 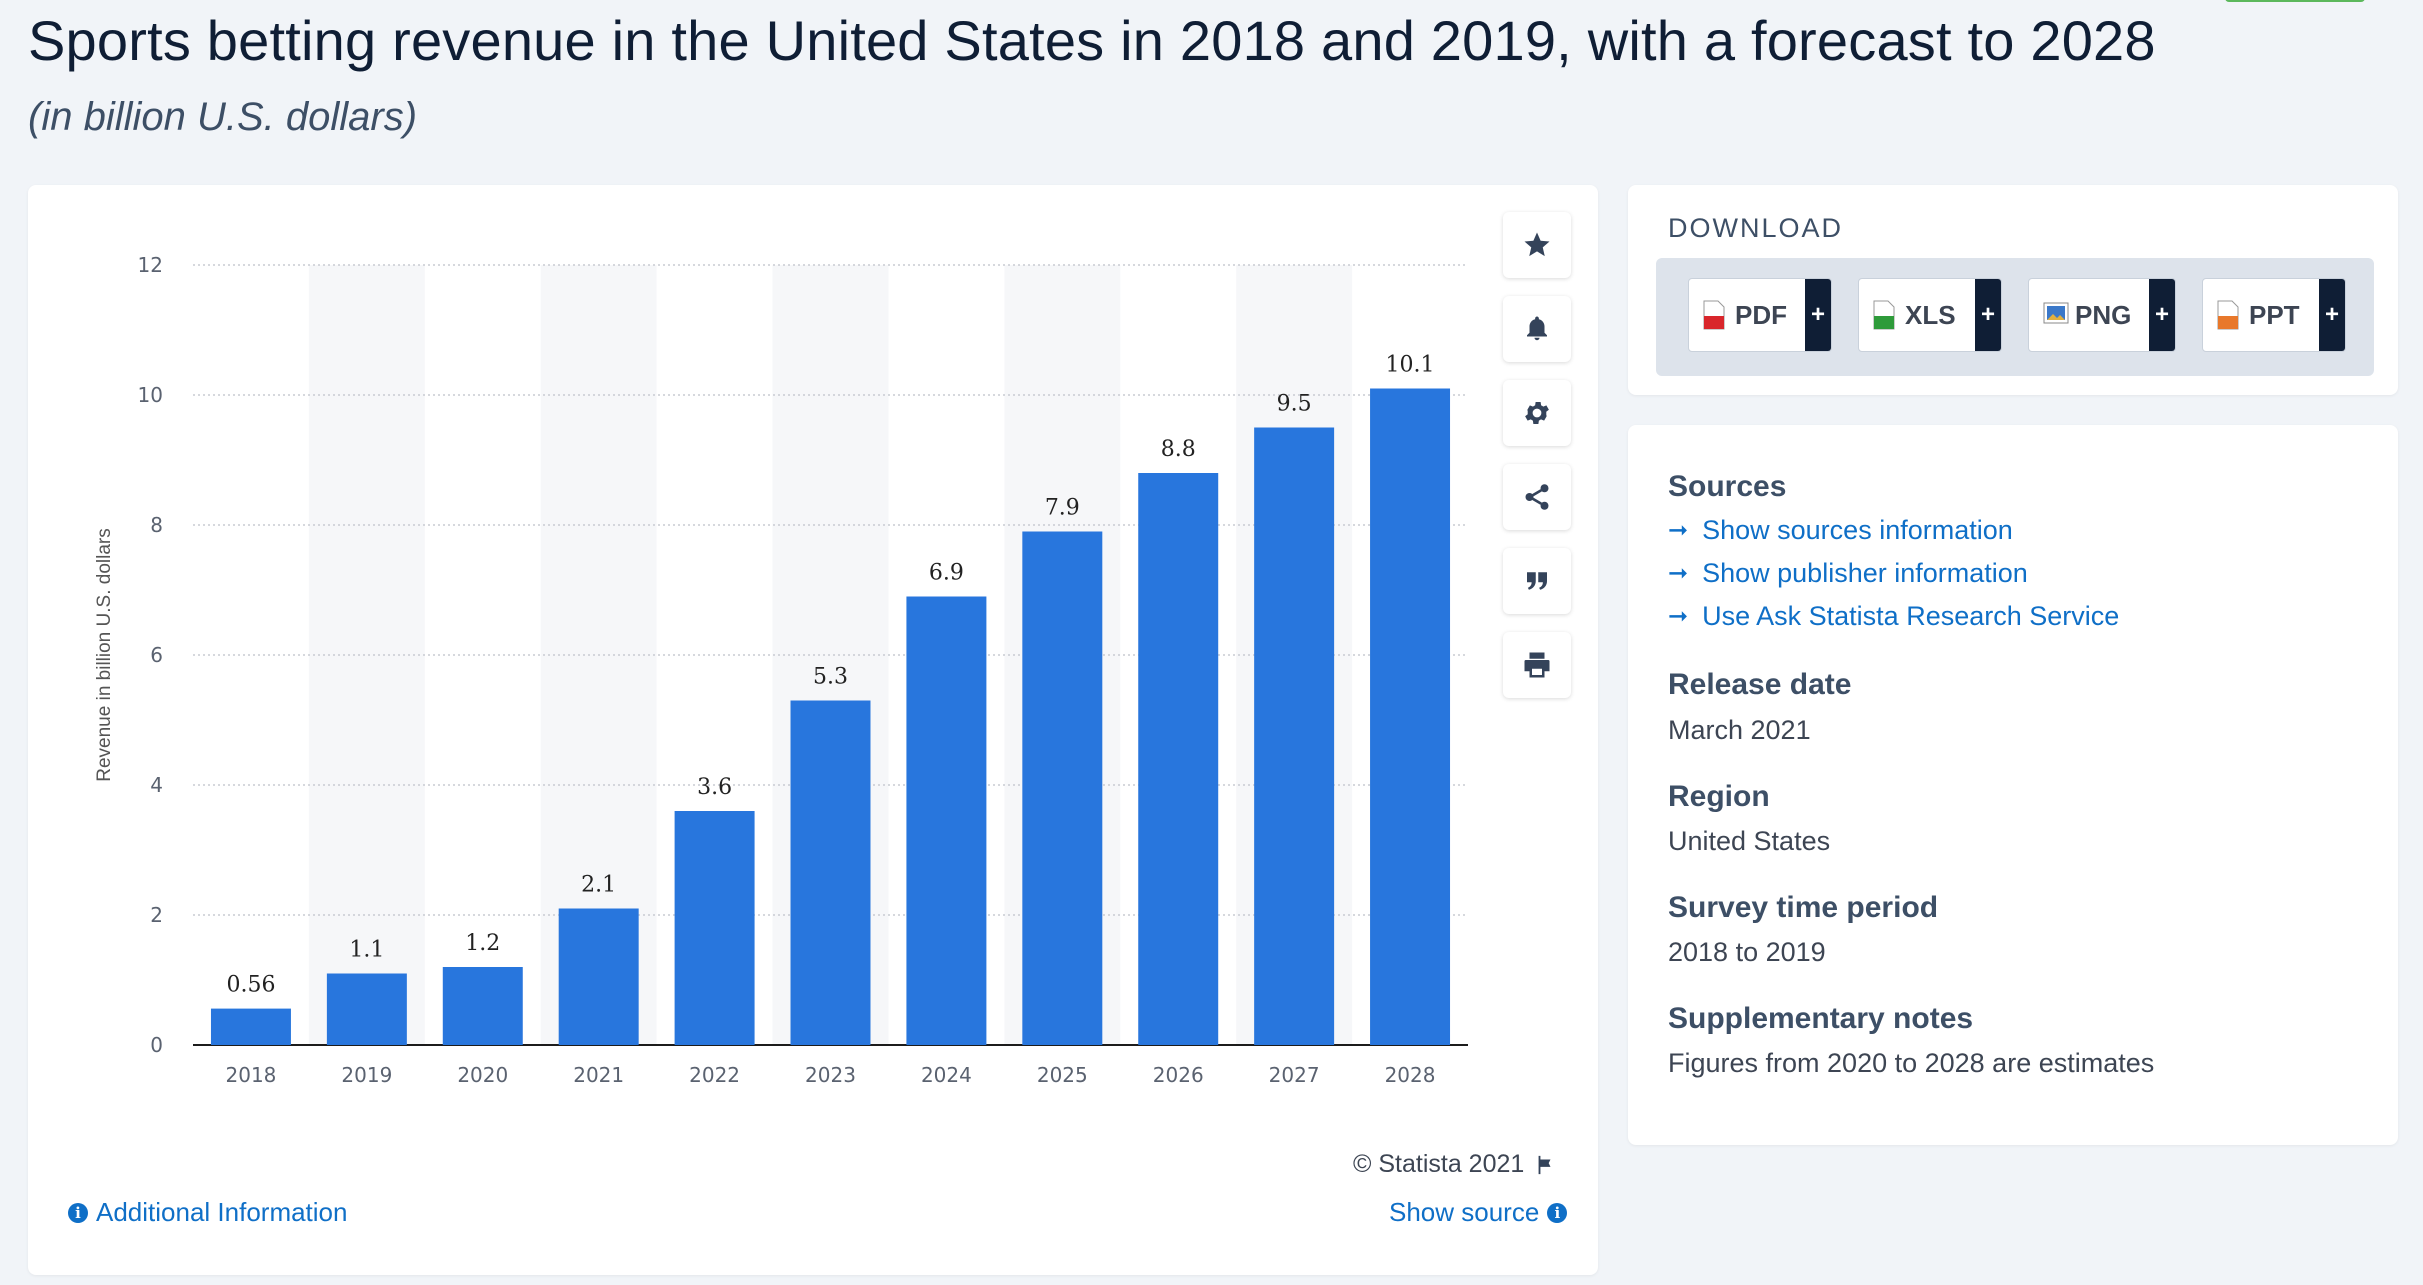 I want to click on xls-file-icon, so click(x=1884, y=315).